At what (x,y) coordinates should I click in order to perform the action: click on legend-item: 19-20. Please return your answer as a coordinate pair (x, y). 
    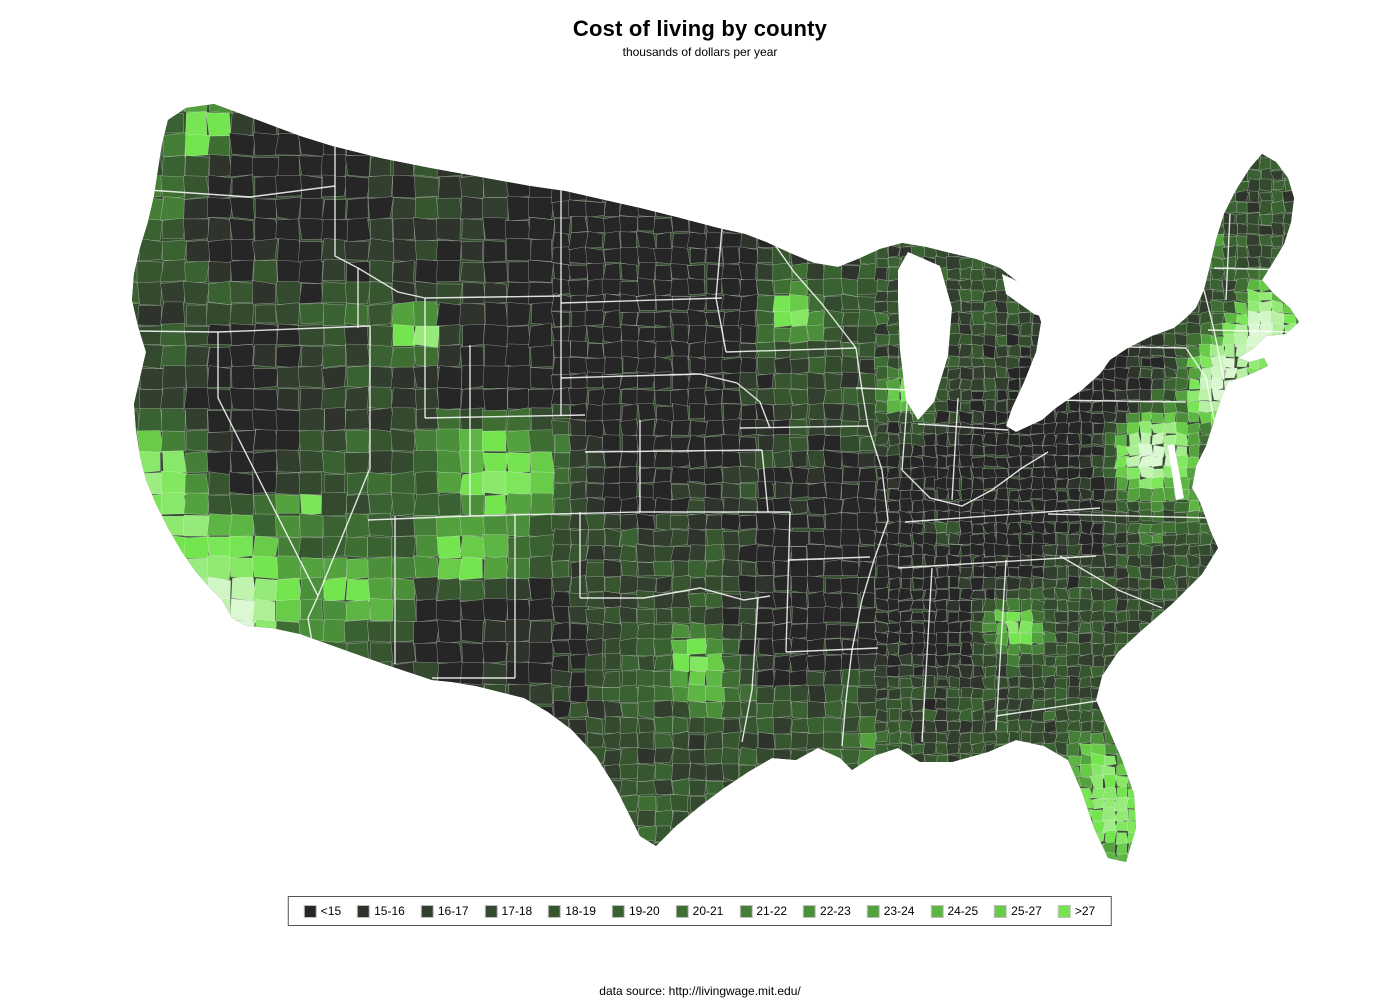
    Looking at the image, I should click on (635, 911).